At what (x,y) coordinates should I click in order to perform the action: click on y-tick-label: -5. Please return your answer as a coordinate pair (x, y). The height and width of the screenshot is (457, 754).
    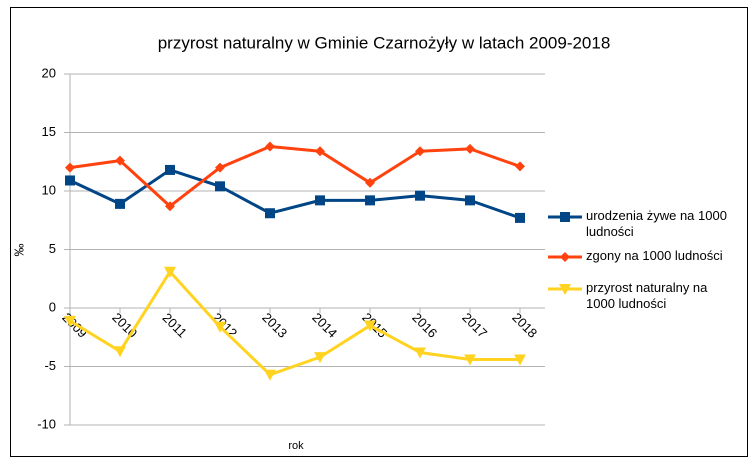
    Looking at the image, I should click on (50, 365).